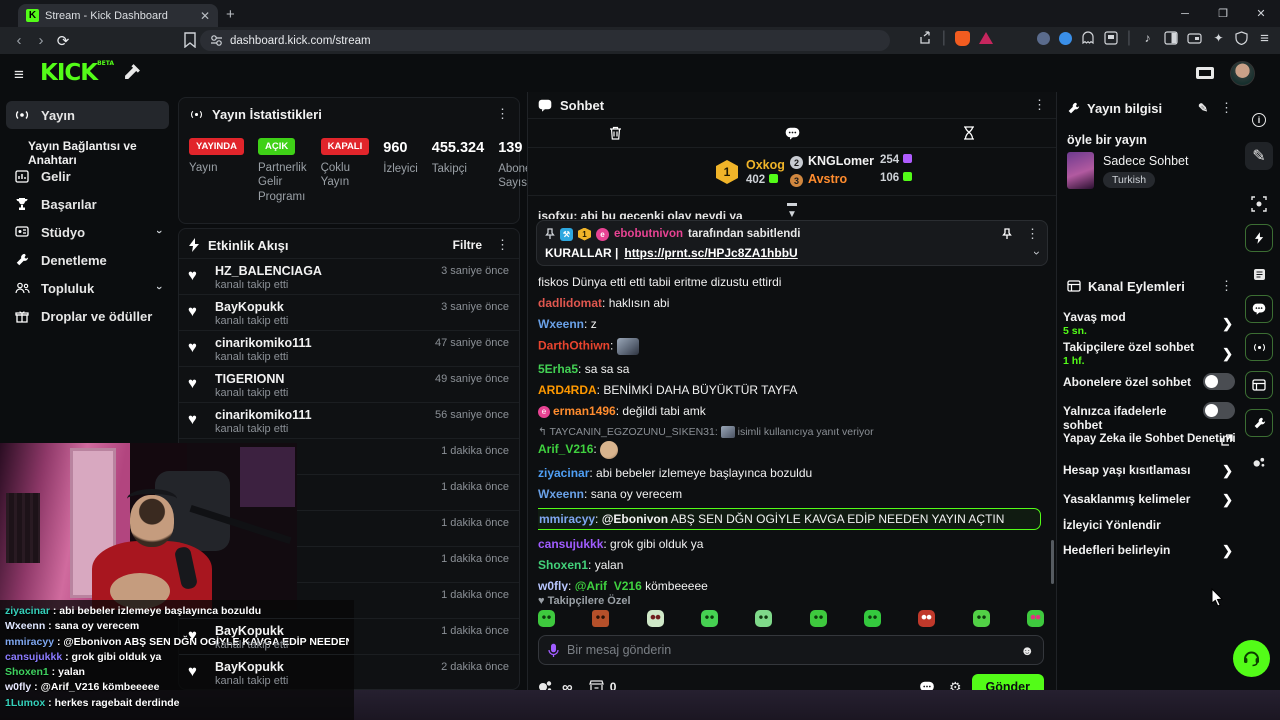  What do you see at coordinates (648, 234) in the screenshot?
I see `pinned-by-user: ebobutnivon` at bounding box center [648, 234].